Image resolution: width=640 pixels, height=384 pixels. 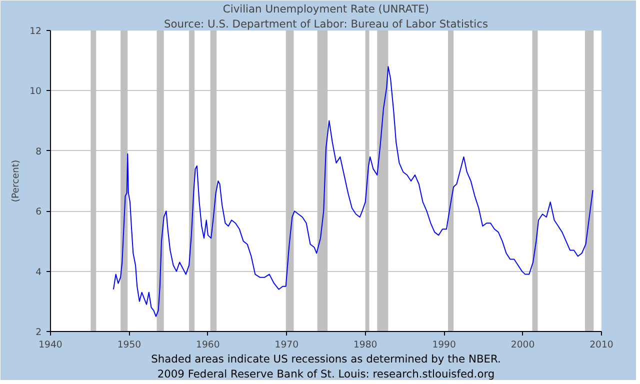 I want to click on x-tick-label: 1960, so click(x=208, y=345).